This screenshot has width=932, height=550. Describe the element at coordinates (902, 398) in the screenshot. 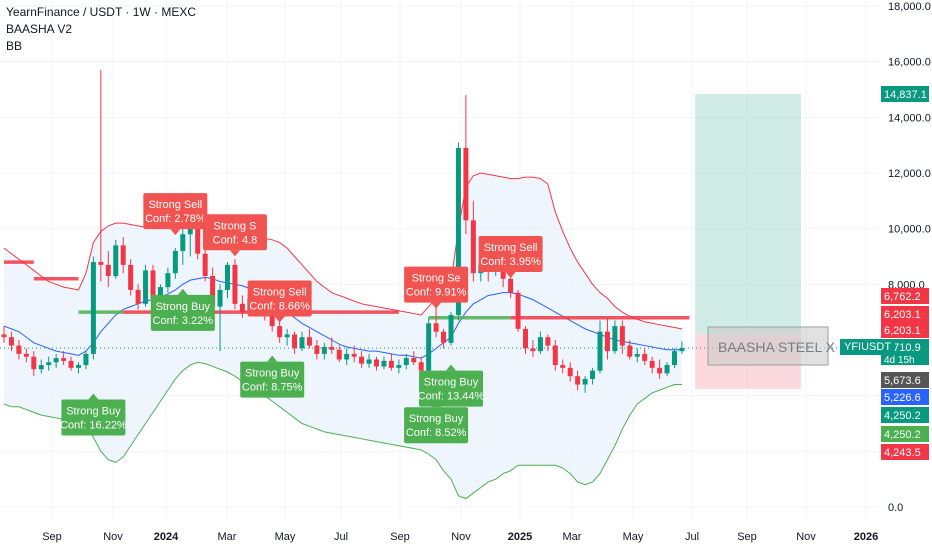

I see `price-label-text: 5,226.6` at that location.